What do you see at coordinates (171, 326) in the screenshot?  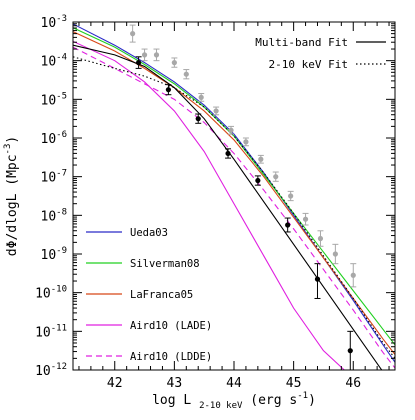 I see `legend-label-3: Aird10 (LADE)` at bounding box center [171, 326].